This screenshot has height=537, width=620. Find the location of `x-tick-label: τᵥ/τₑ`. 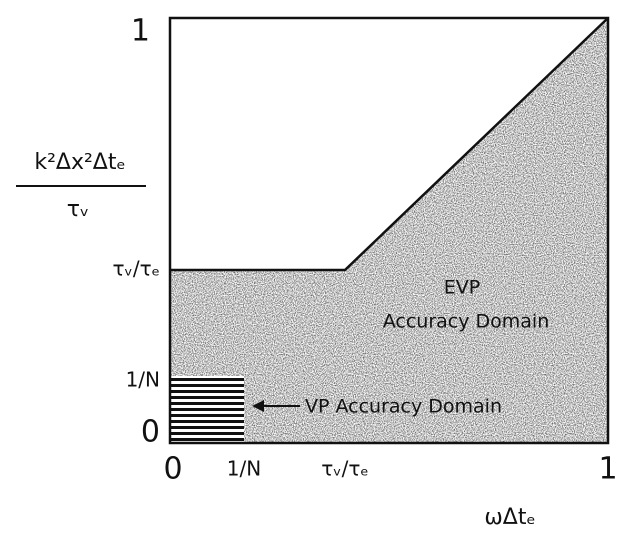

x-tick-label: τᵥ/τₑ is located at coordinates (345, 469).